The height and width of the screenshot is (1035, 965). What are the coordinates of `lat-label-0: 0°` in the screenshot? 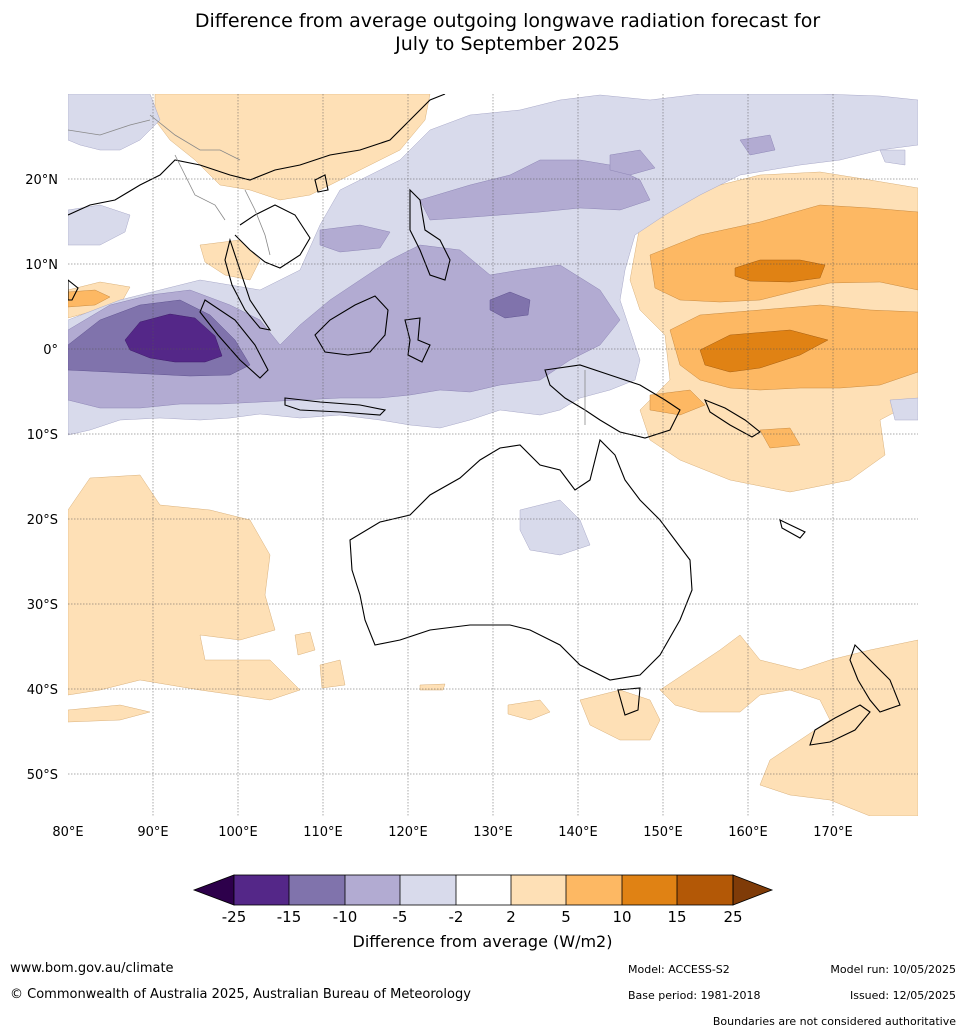 It's located at (50, 350).